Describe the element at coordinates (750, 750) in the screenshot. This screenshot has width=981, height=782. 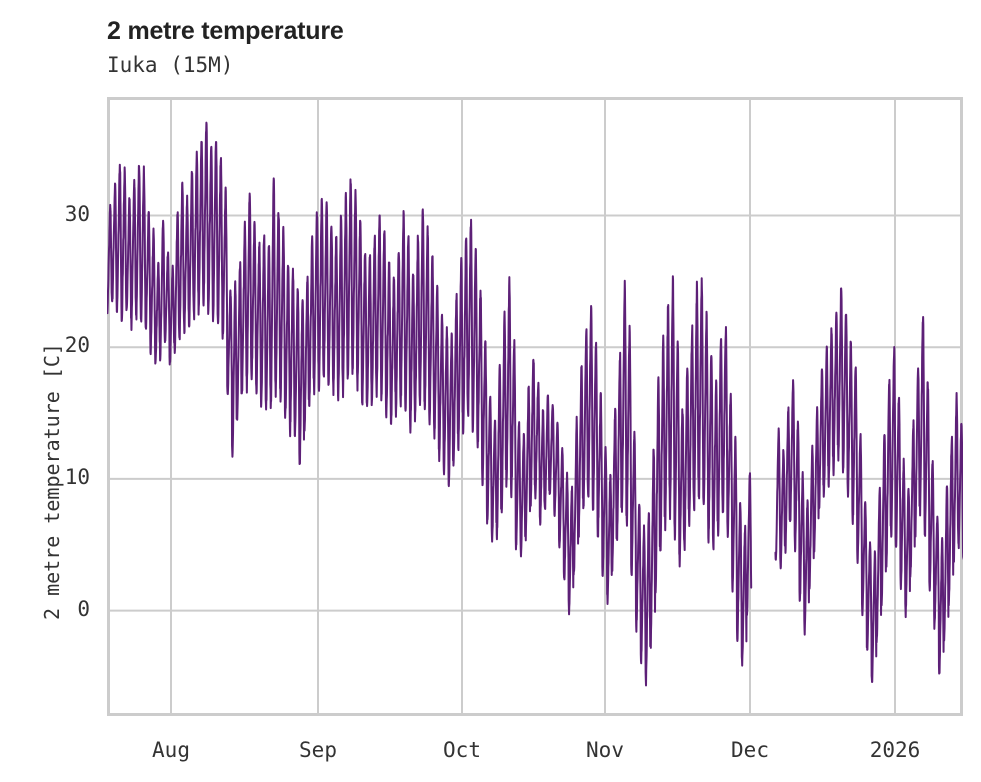
I see `x-tick-label-dec: Dec` at that location.